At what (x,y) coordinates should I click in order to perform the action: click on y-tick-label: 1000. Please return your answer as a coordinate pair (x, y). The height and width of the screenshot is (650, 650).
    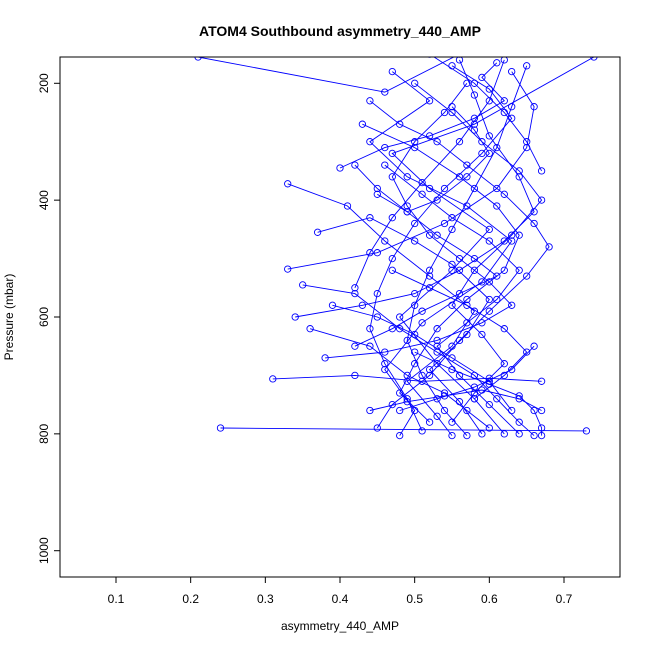
    Looking at the image, I should click on (44, 550).